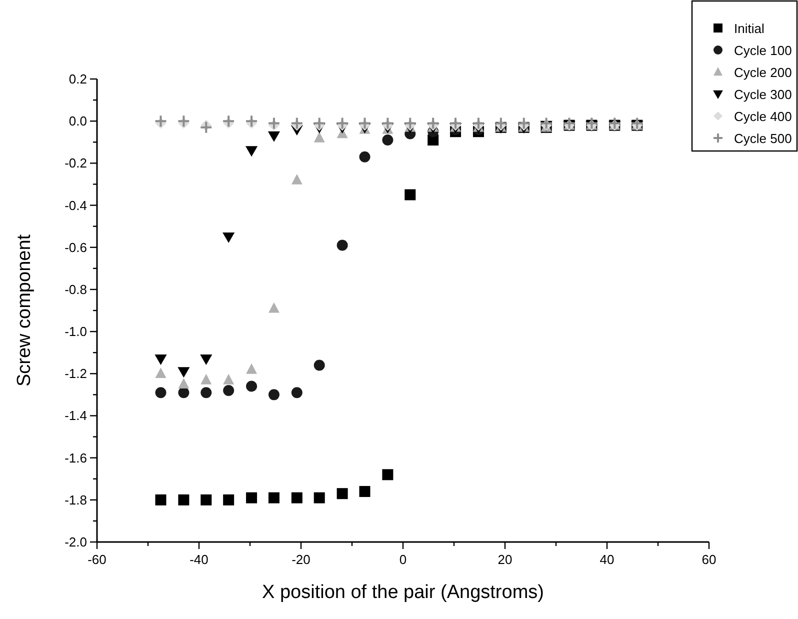 The width and height of the screenshot is (798, 619). I want to click on y-tick-label: -0.4, so click(75, 205).